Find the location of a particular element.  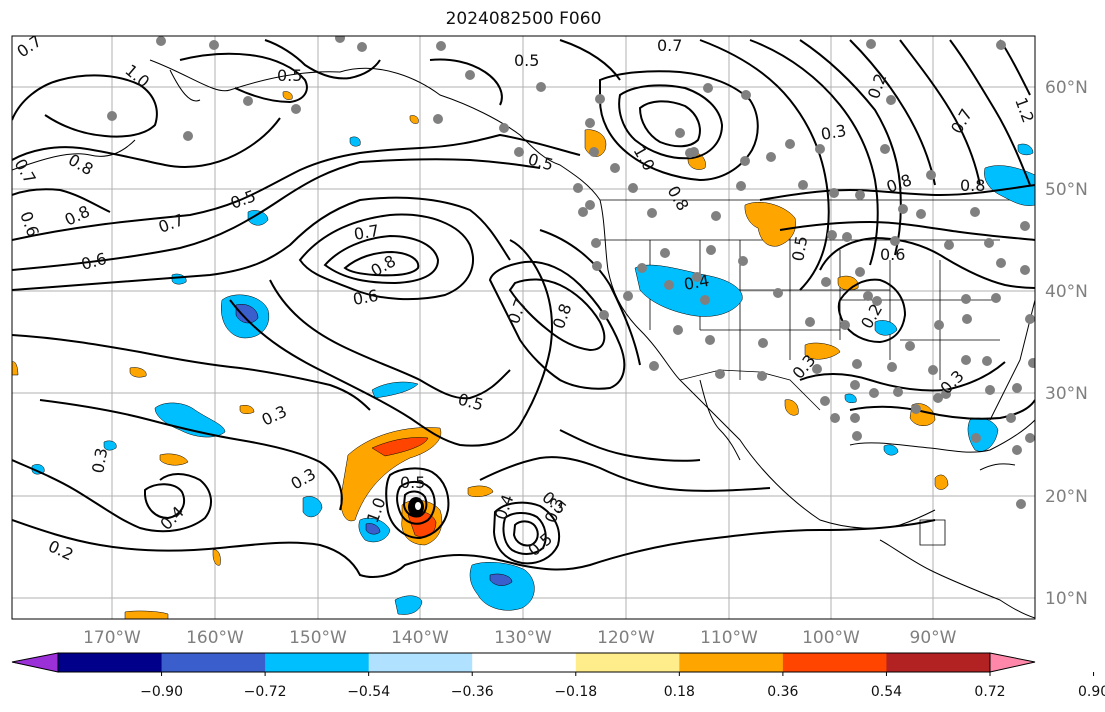

colorbar-tick-label: −0.18 is located at coordinates (575, 692).